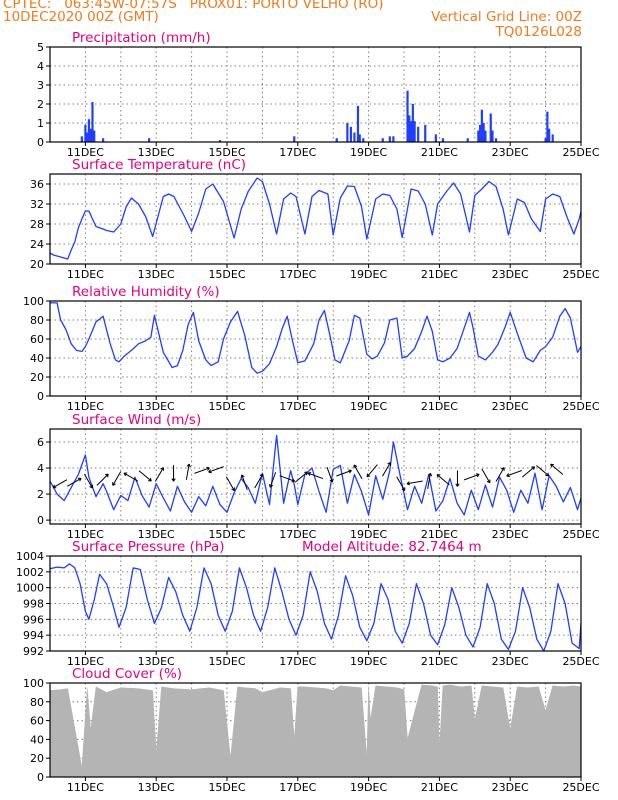  I want to click on panel-frame, so click(315, 94).